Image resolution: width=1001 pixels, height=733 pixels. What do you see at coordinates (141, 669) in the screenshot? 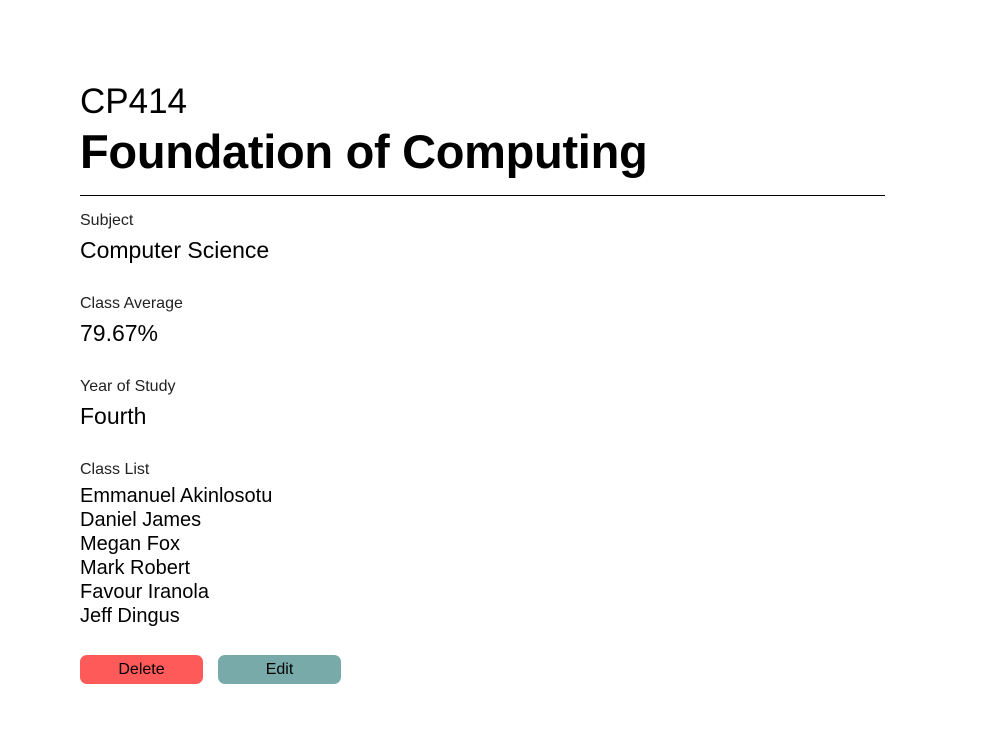
I see `delete-button: Delete` at bounding box center [141, 669].